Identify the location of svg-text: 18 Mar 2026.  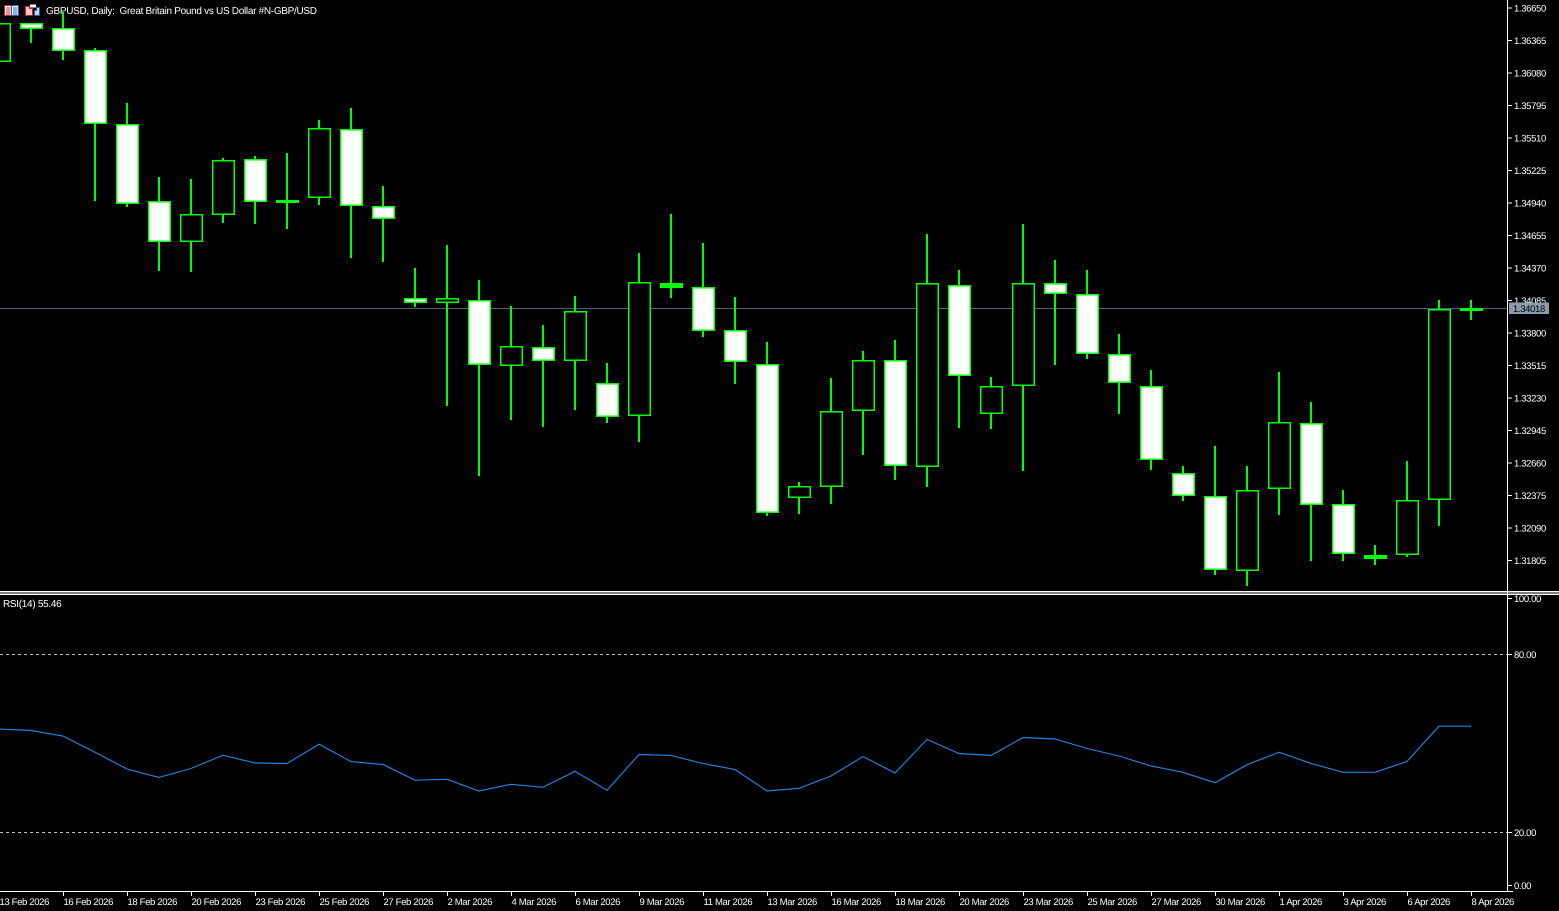
(921, 902).